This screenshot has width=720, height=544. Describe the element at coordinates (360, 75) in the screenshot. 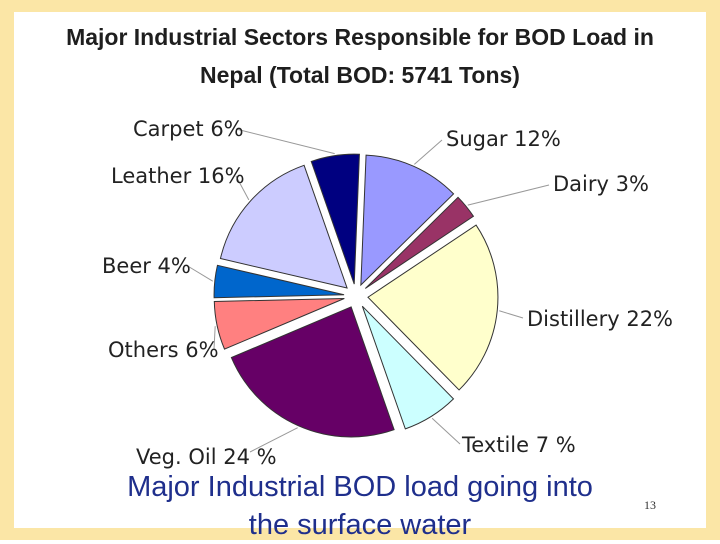

I see `chart-title-line2: Nepal (Total BOD: 5741 Tons)` at that location.